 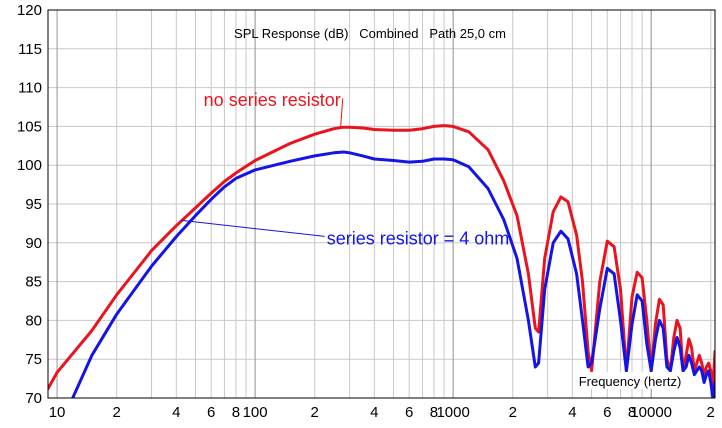 I want to click on x-tick-label: 10, so click(x=57, y=412).